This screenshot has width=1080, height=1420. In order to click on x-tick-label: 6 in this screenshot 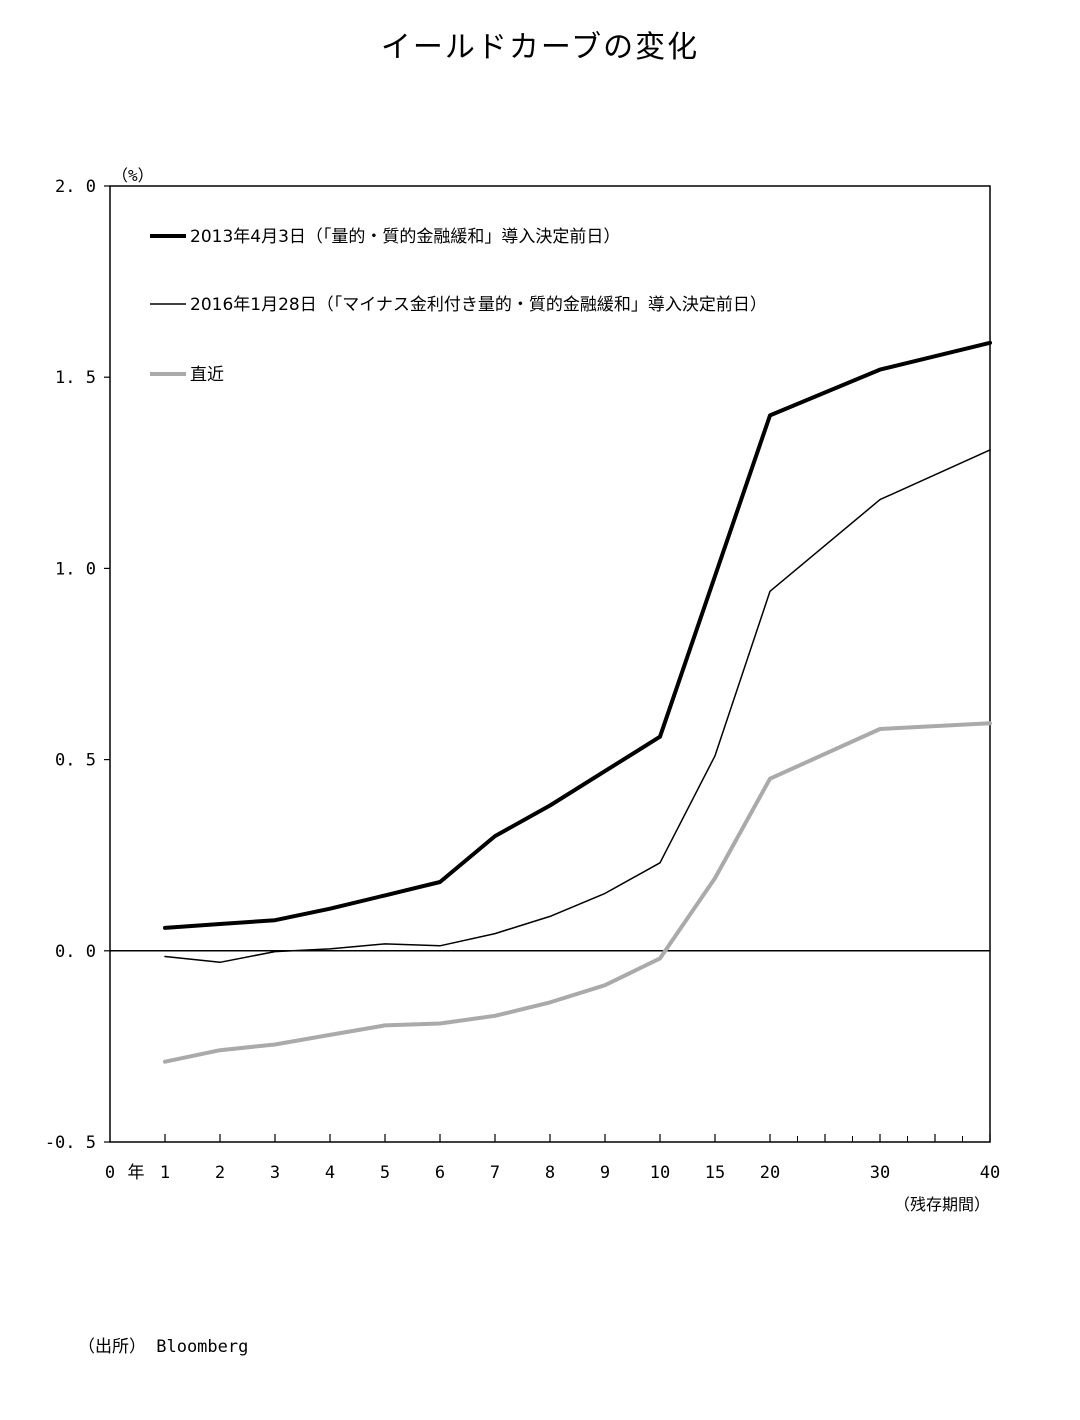, I will do `click(440, 1173)`.